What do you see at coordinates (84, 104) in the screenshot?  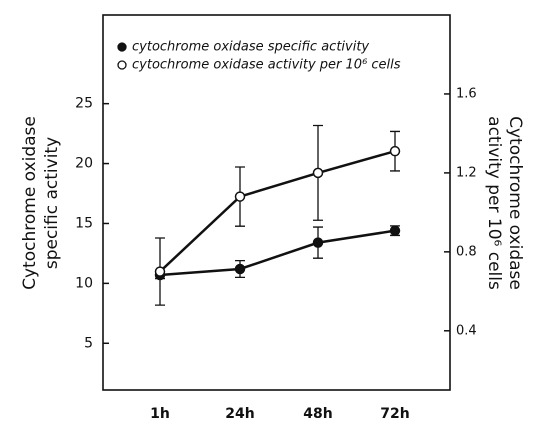 I see `y-tick-label: 25` at bounding box center [84, 104].